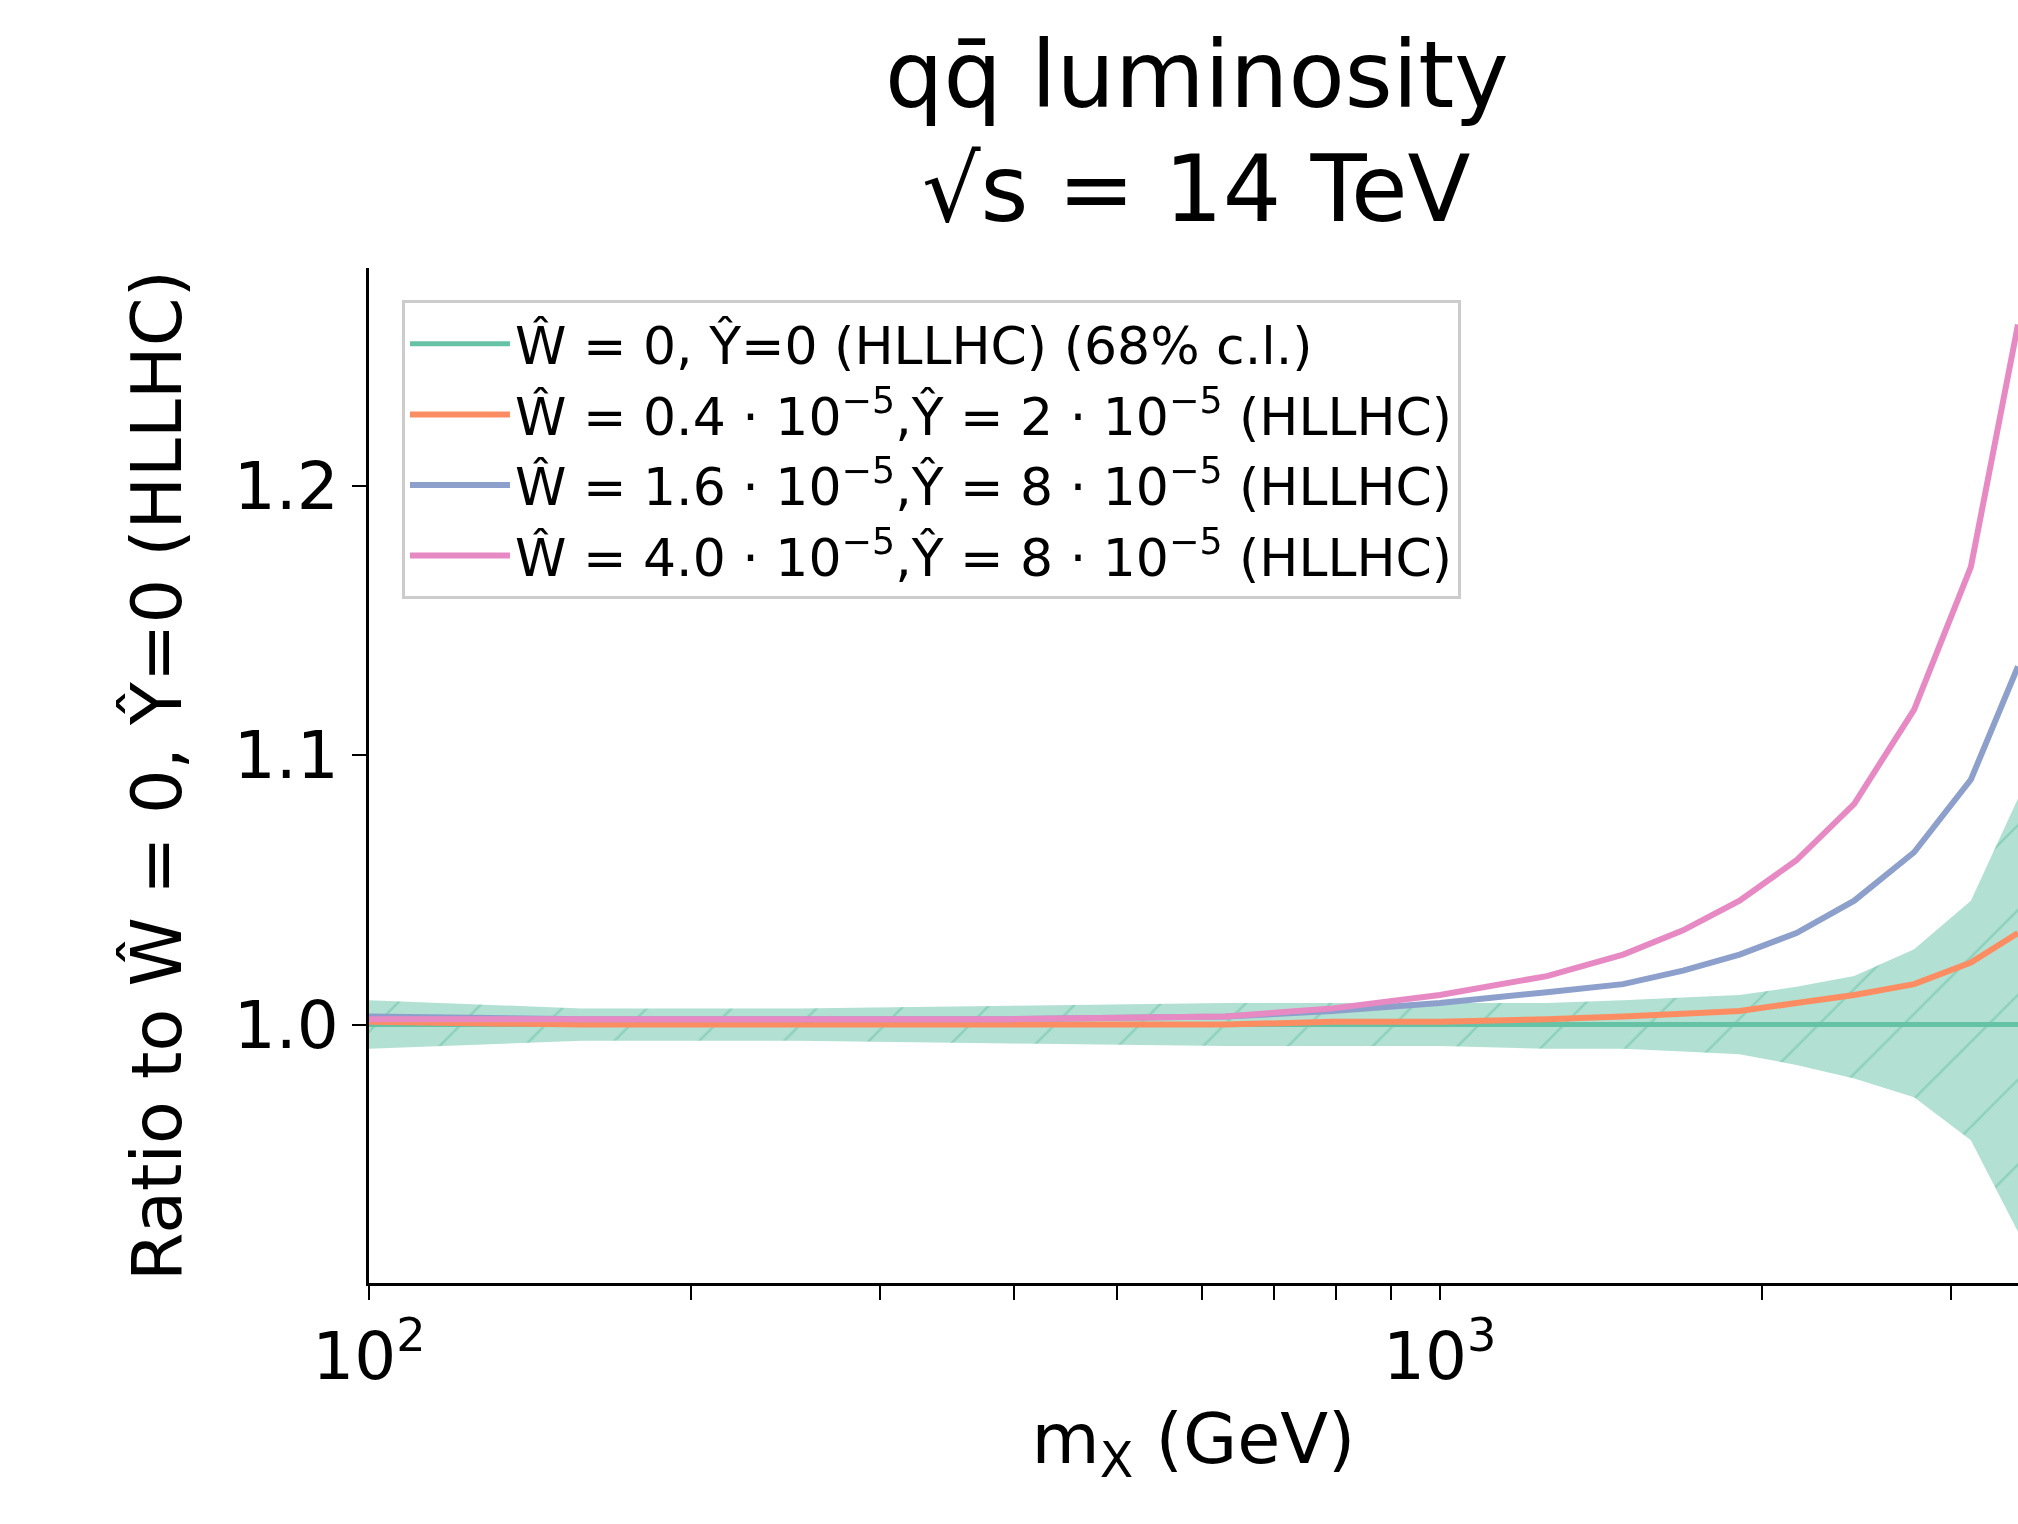 The width and height of the screenshot is (2018, 1524). What do you see at coordinates (983, 412) in the screenshot?
I see `legend-label: Ŵ = 0.4 · 10$^{−5}$,Ŷ = 2 · 10$^{−5}$ (HLLHC)` at bounding box center [983, 412].